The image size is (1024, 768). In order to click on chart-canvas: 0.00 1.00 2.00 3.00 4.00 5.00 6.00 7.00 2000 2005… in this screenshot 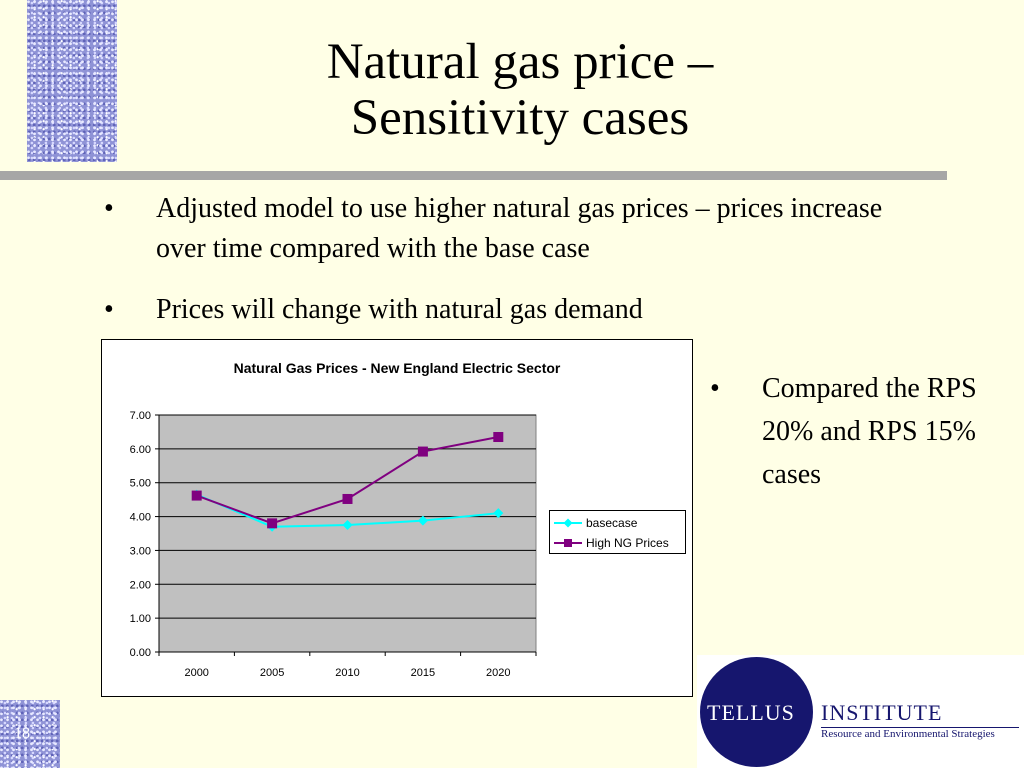, I will do `click(333, 544)`.